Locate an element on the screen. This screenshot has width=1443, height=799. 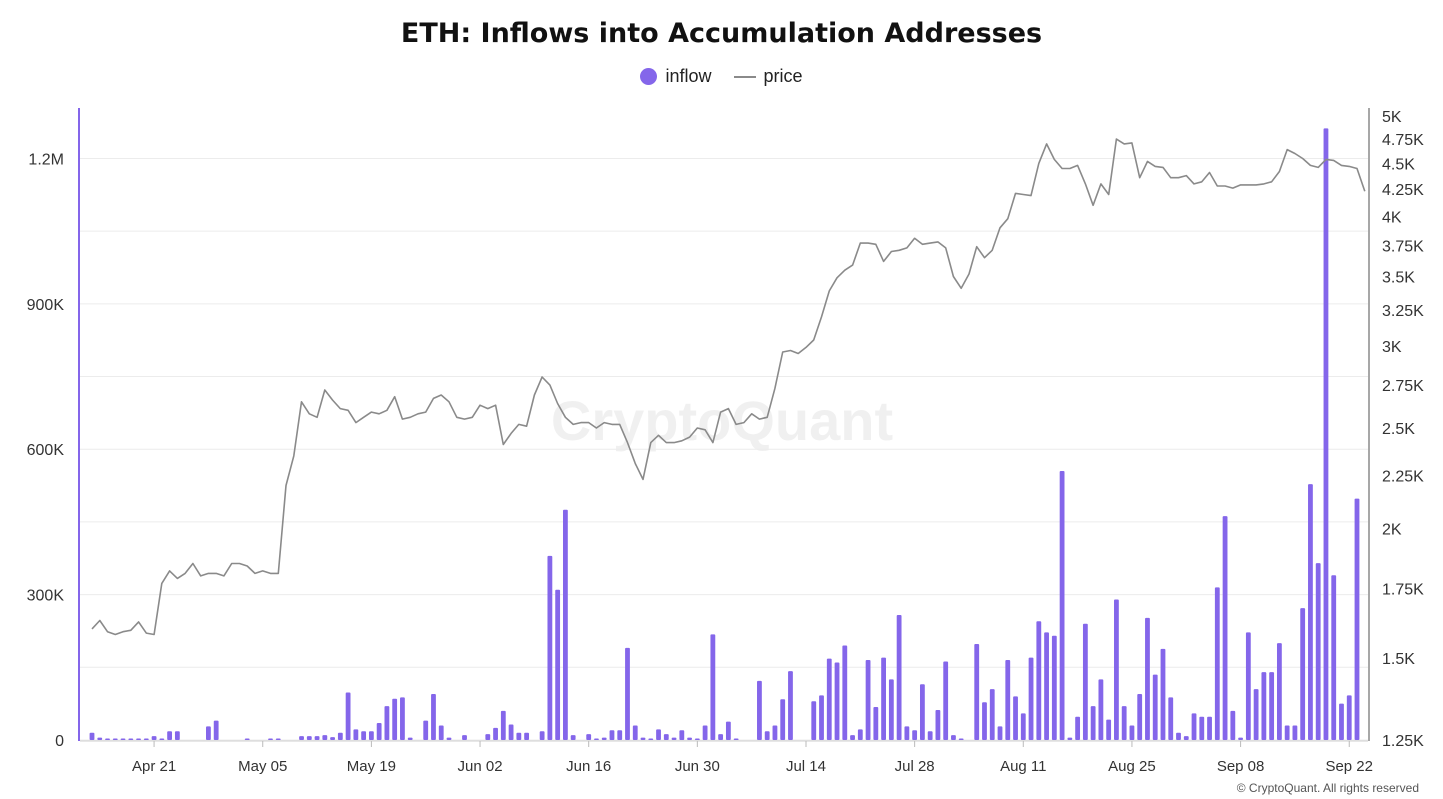
watermark-text: CryptoQuant is located at coordinates (722, 420).